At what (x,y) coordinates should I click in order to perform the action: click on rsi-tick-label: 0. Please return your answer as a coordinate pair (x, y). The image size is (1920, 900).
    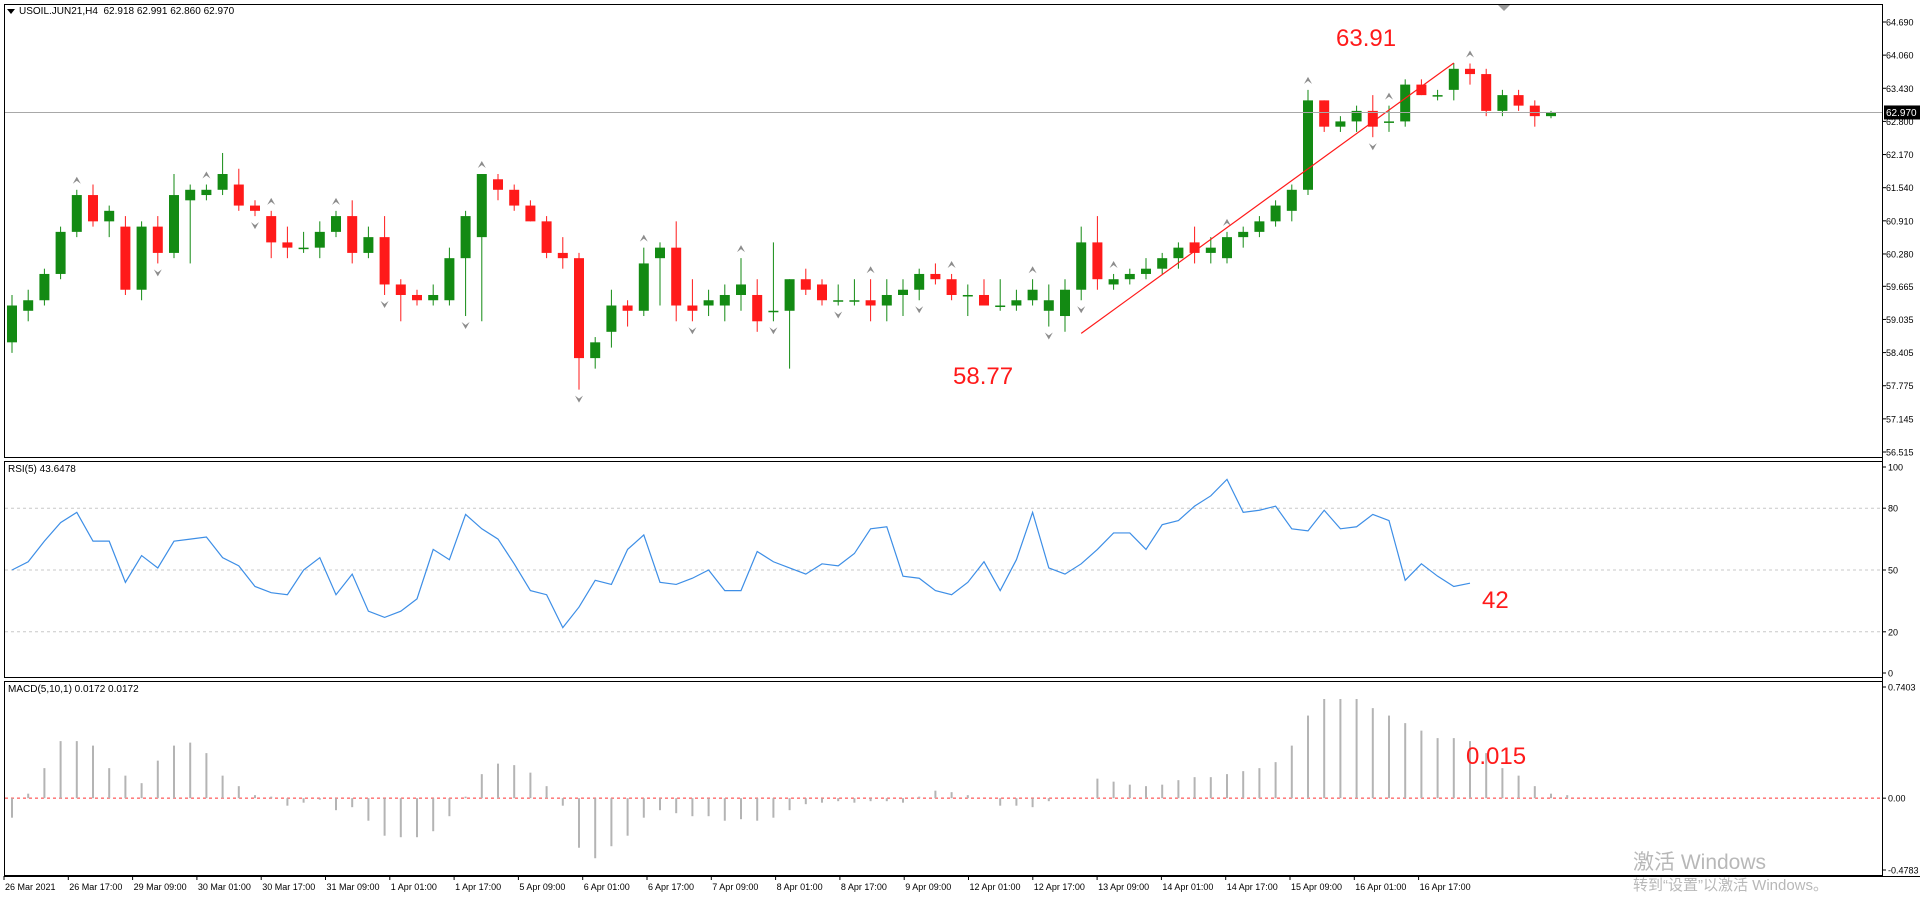
    Looking at the image, I should click on (1890, 674).